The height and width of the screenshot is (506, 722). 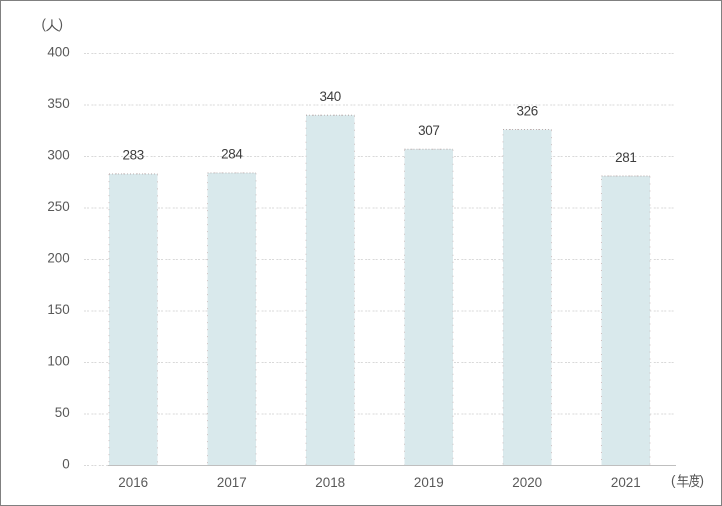 I want to click on svg-text: 300, so click(x=58, y=155).